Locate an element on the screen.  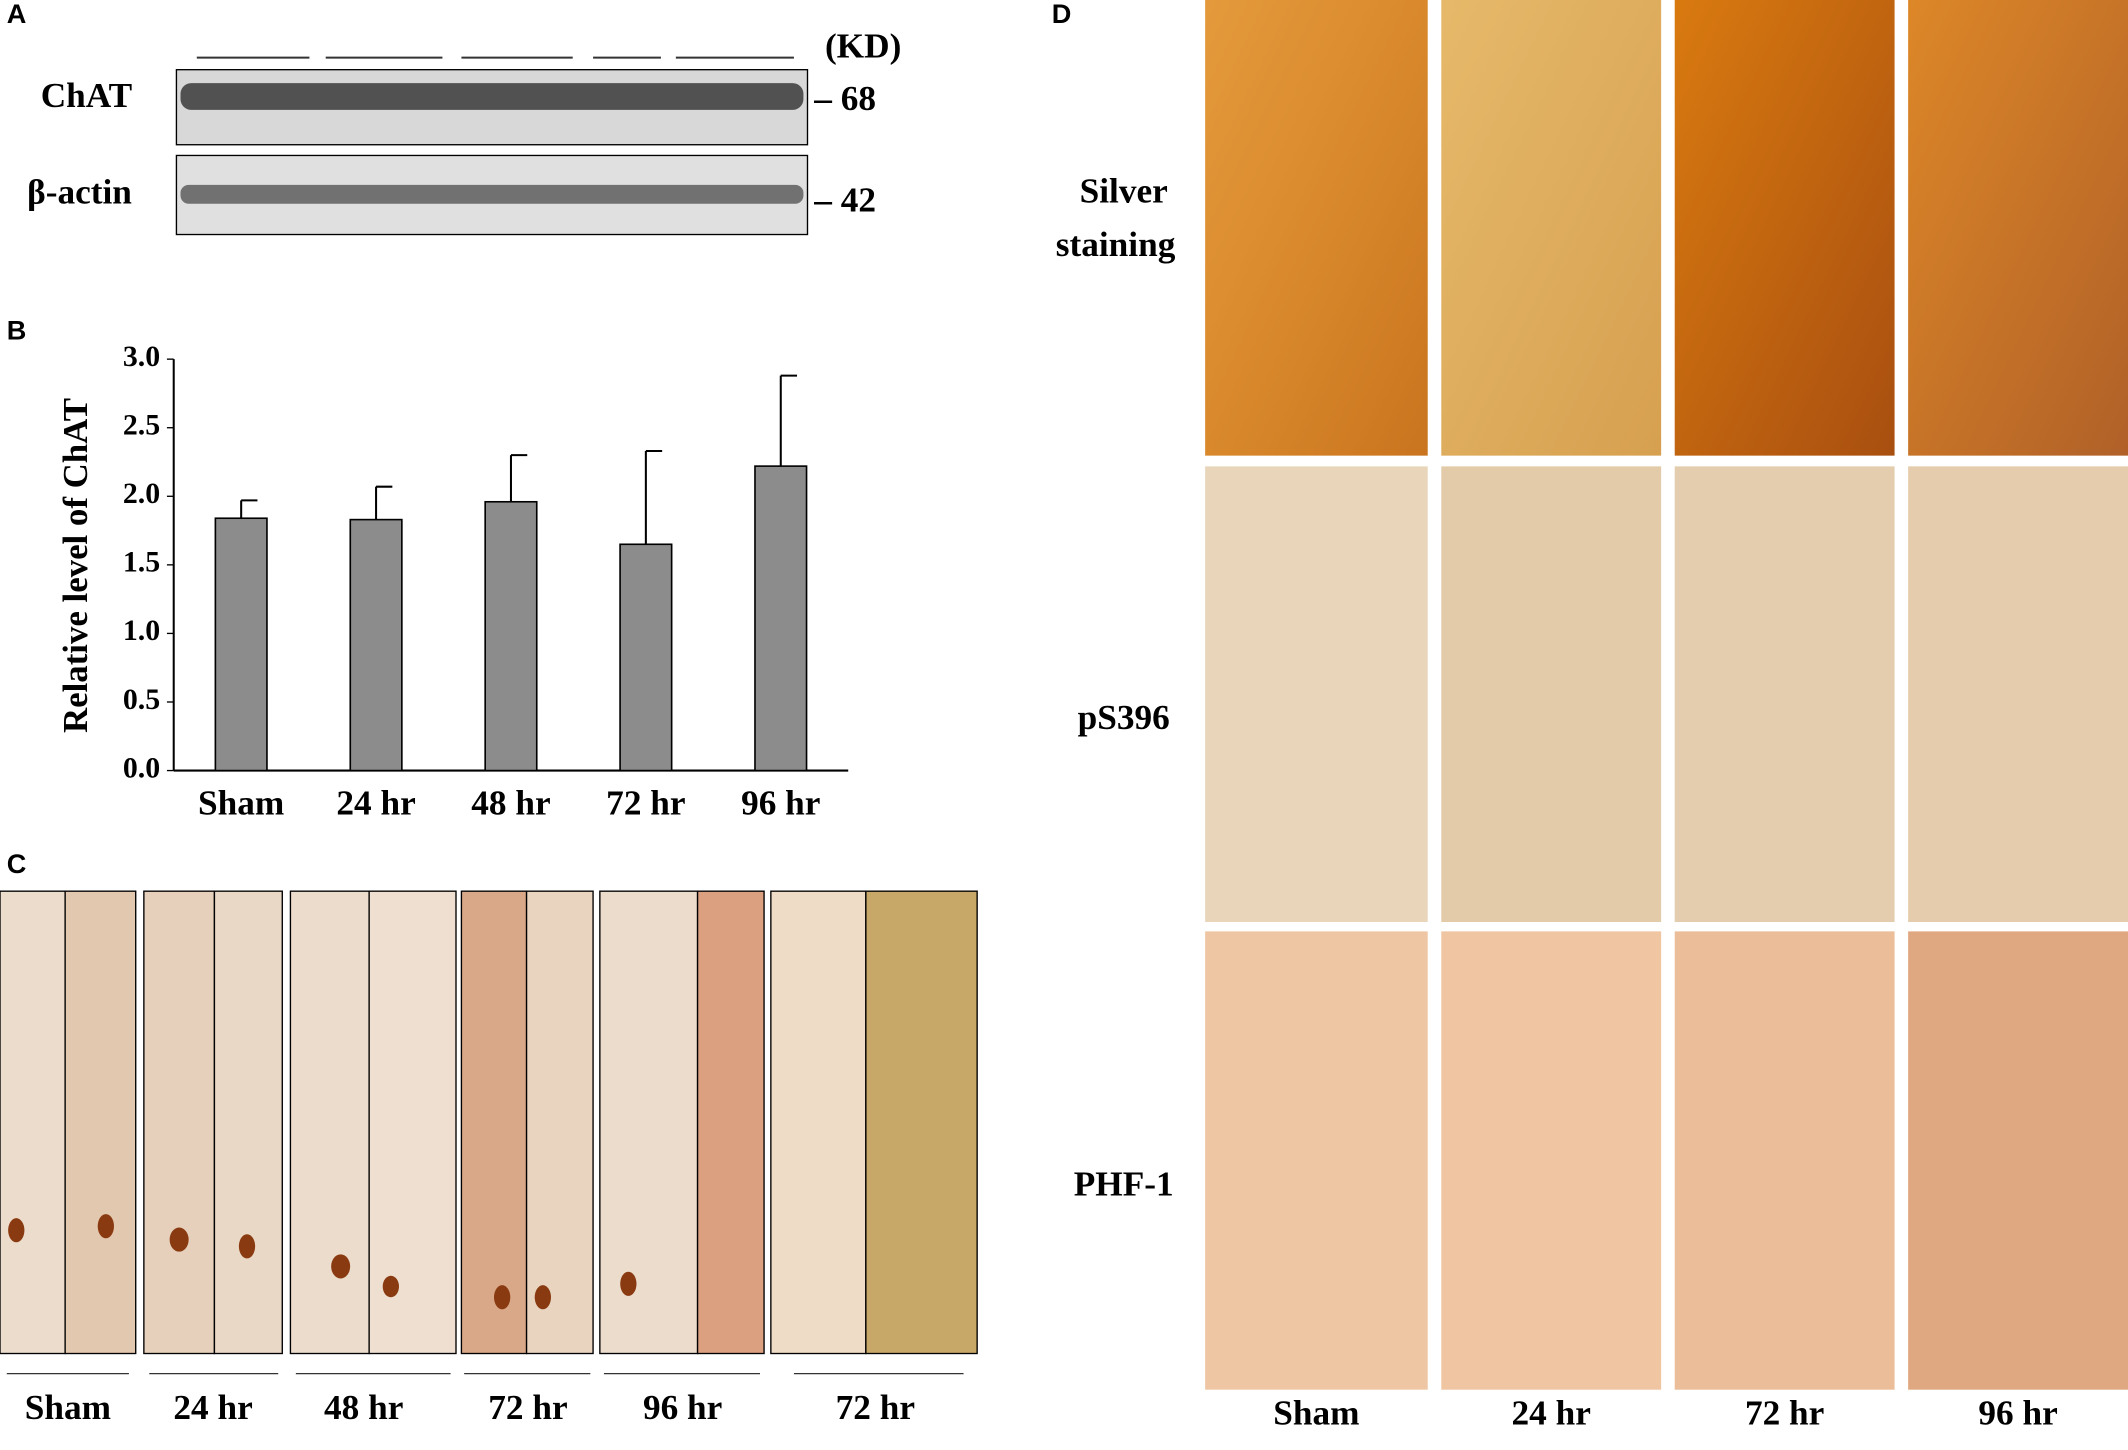
micrographs-c is located at coordinates (489, 1122).